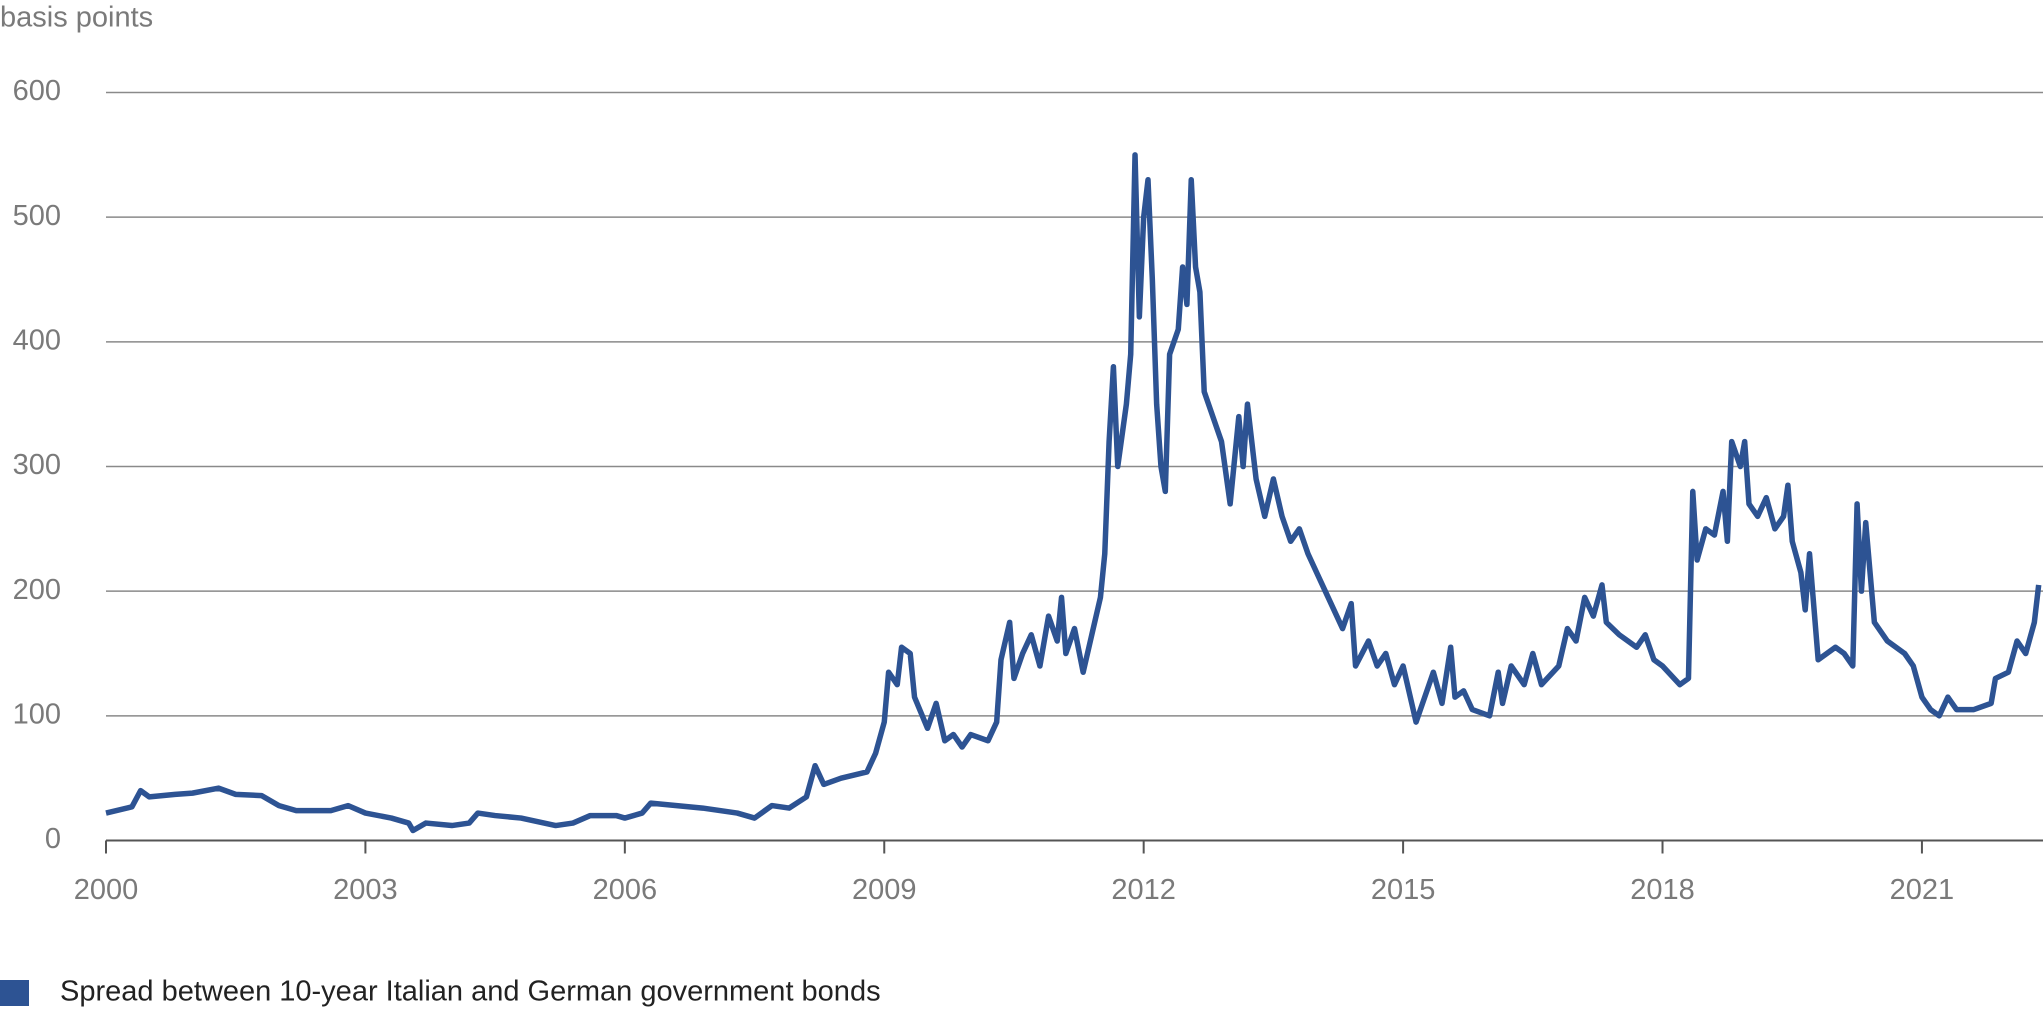 This screenshot has width=2043, height=1017. I want to click on x-tick-label: 2006, so click(625, 890).